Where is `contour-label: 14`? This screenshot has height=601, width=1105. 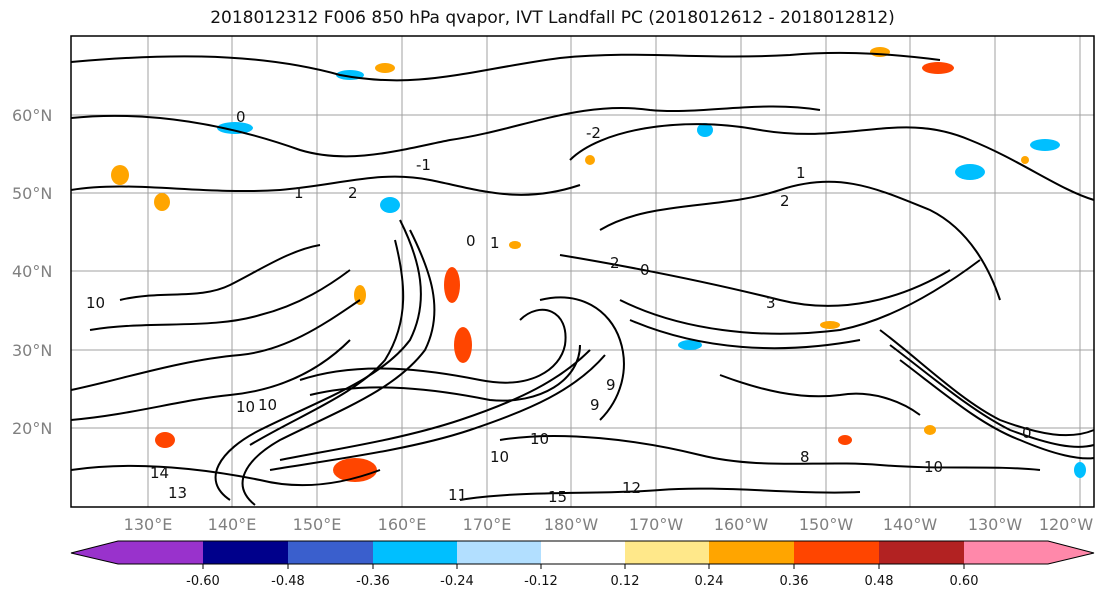 contour-label: 14 is located at coordinates (159, 473).